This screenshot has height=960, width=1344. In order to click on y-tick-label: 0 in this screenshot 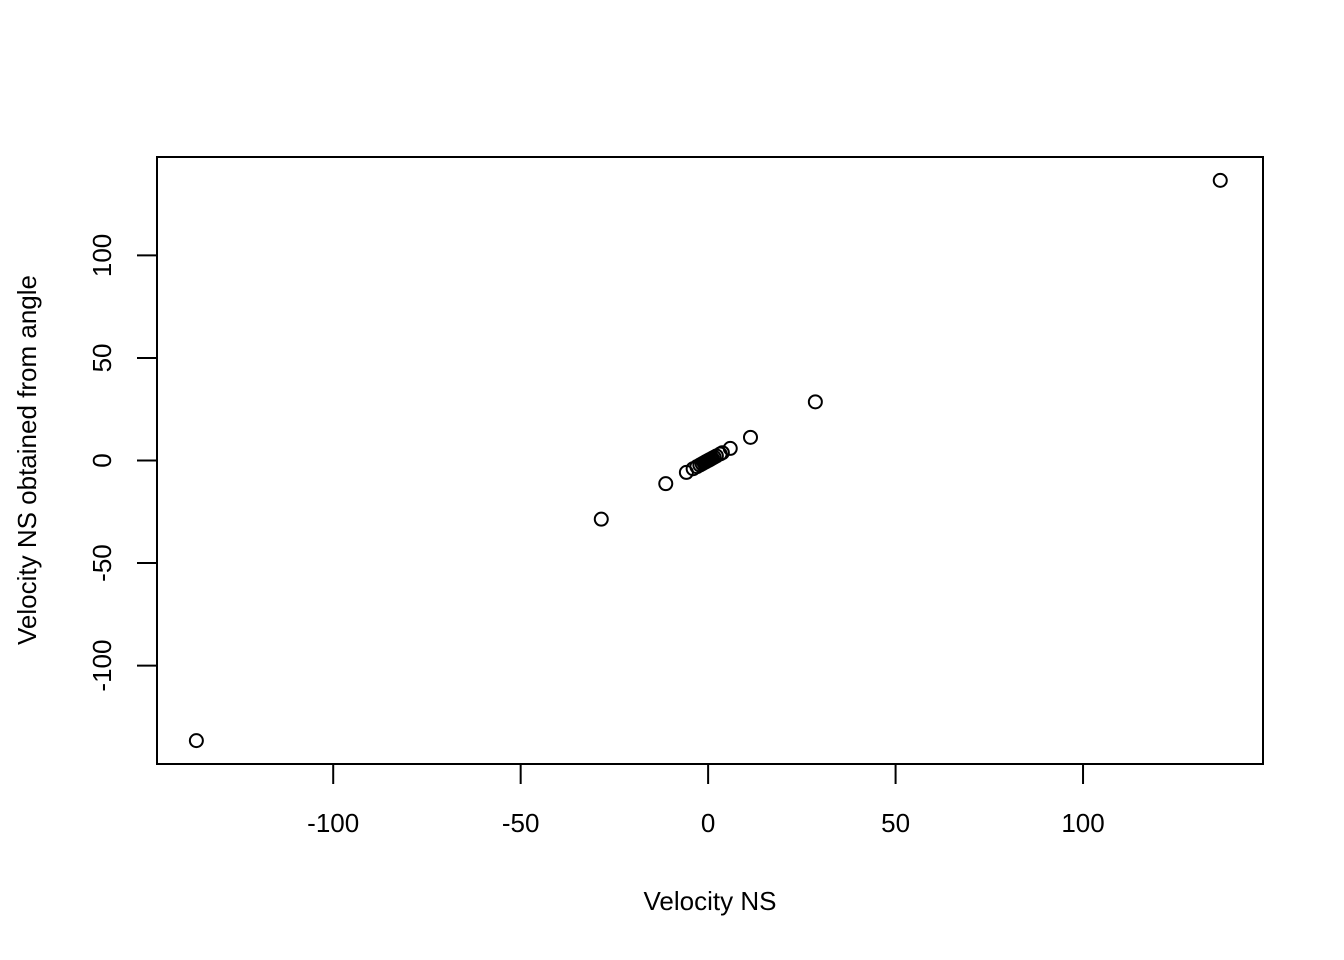, I will do `click(102, 460)`.